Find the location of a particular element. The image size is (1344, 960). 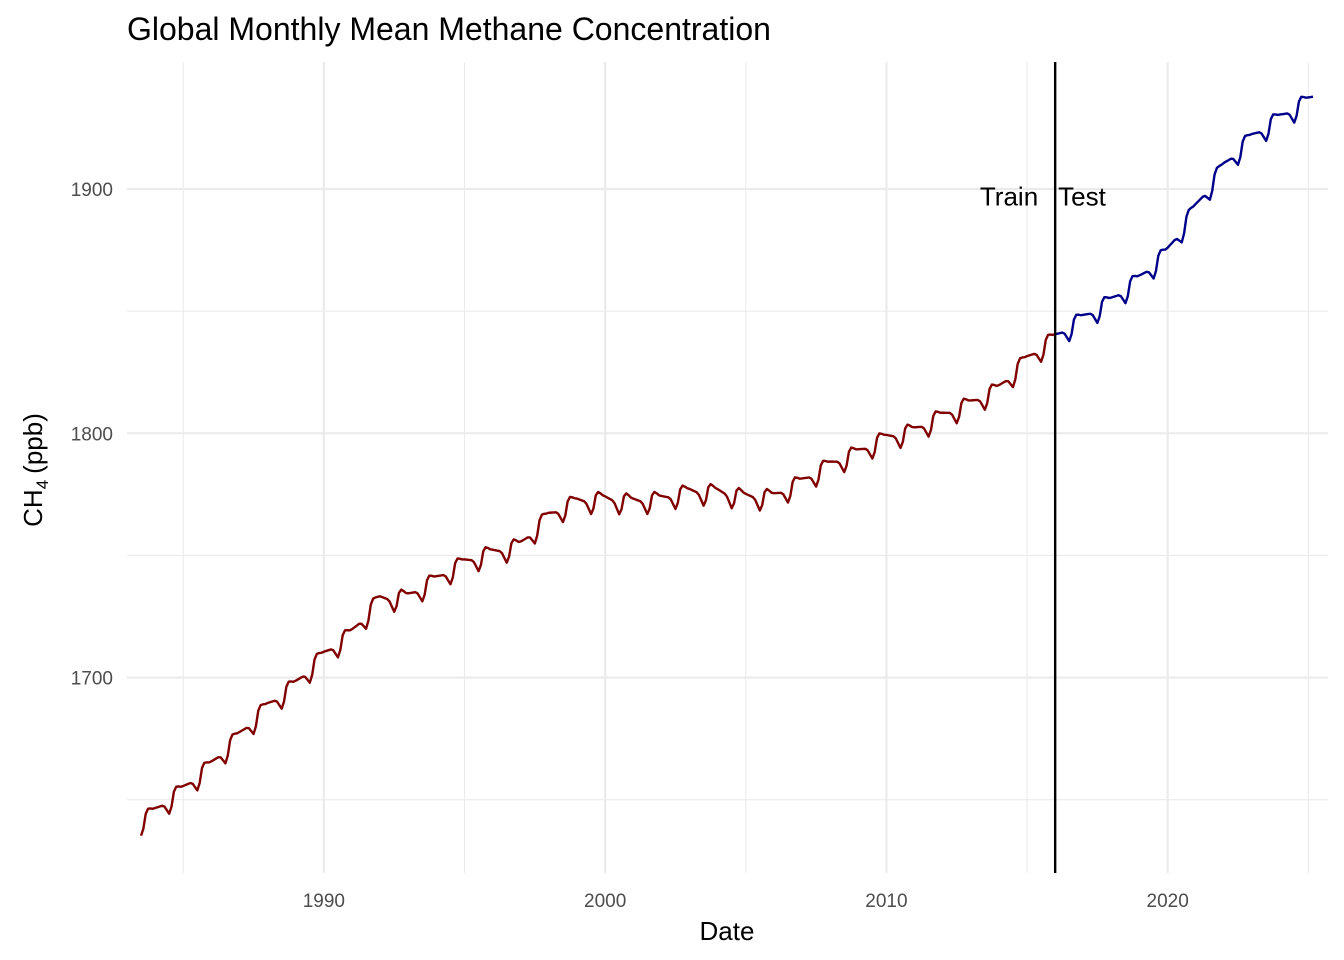

y-tick-label: 1900 is located at coordinates (92, 190).